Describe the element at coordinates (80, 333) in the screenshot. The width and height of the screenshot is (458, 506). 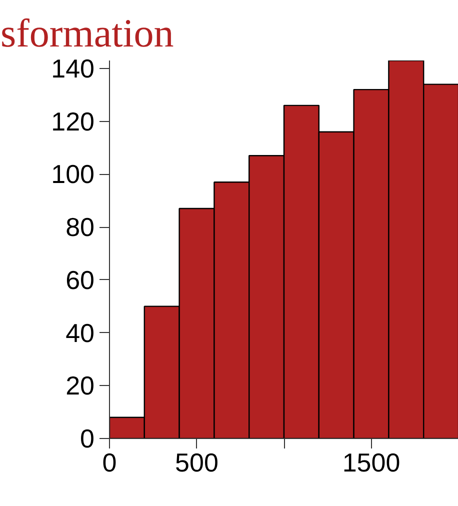
I see `y-tick-label: 40` at that location.